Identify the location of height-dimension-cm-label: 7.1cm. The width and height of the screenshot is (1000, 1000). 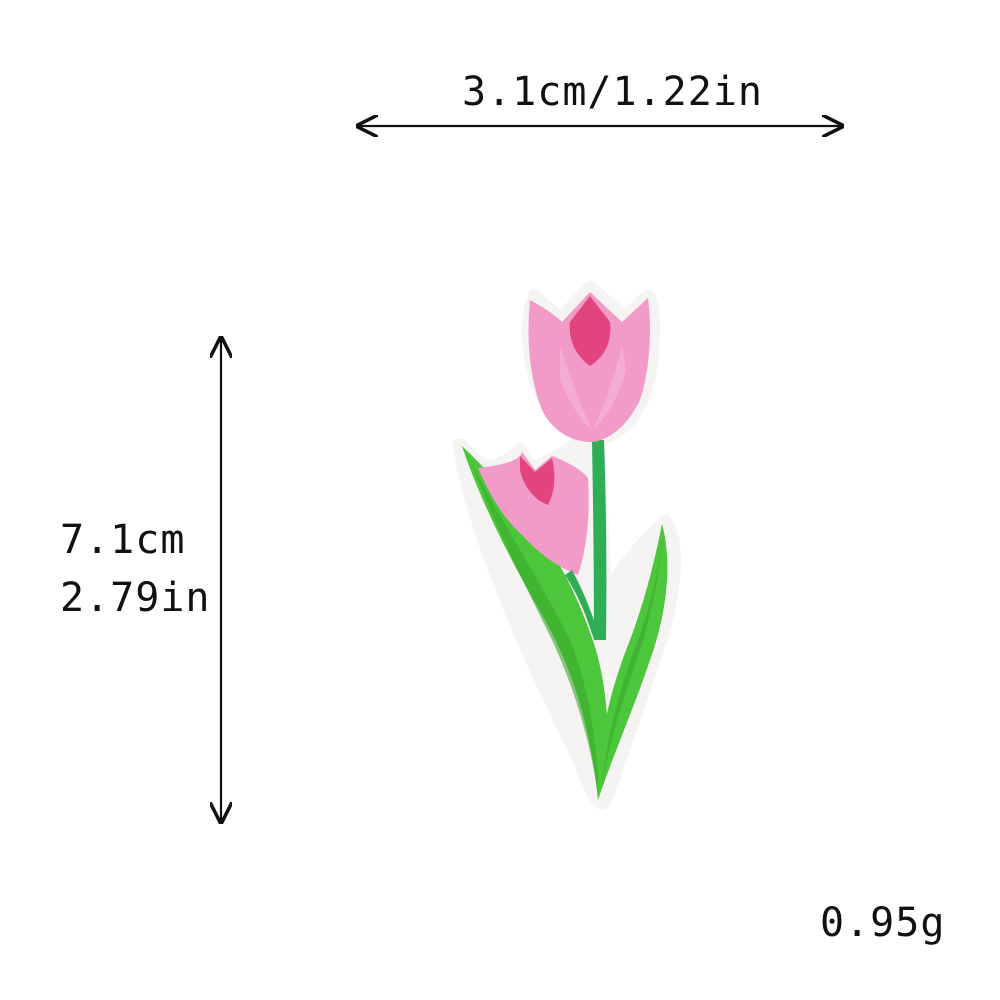
(123, 540).